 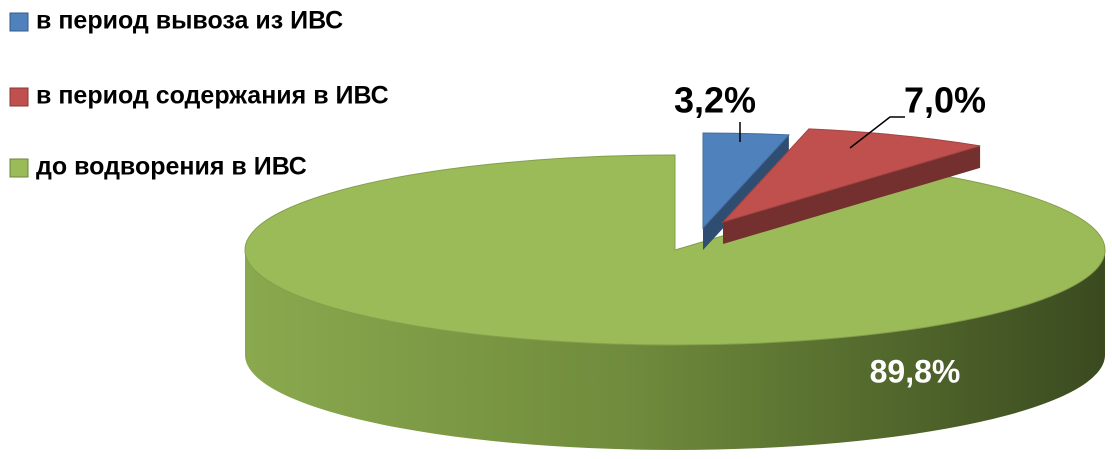 I want to click on leader-line, so click(x=877, y=132).